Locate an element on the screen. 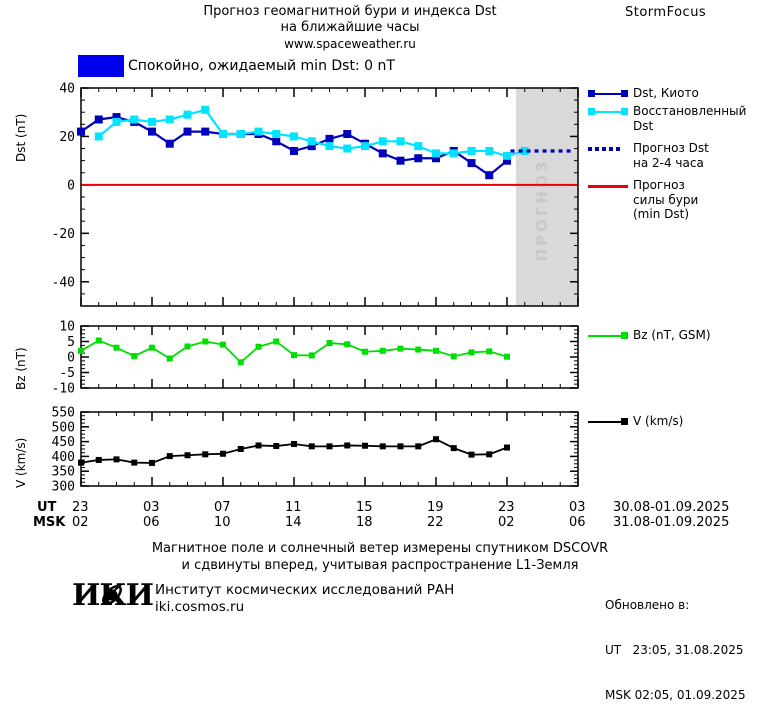 The width and height of the screenshot is (760, 718). svg-text: 350 is located at coordinates (63, 472).